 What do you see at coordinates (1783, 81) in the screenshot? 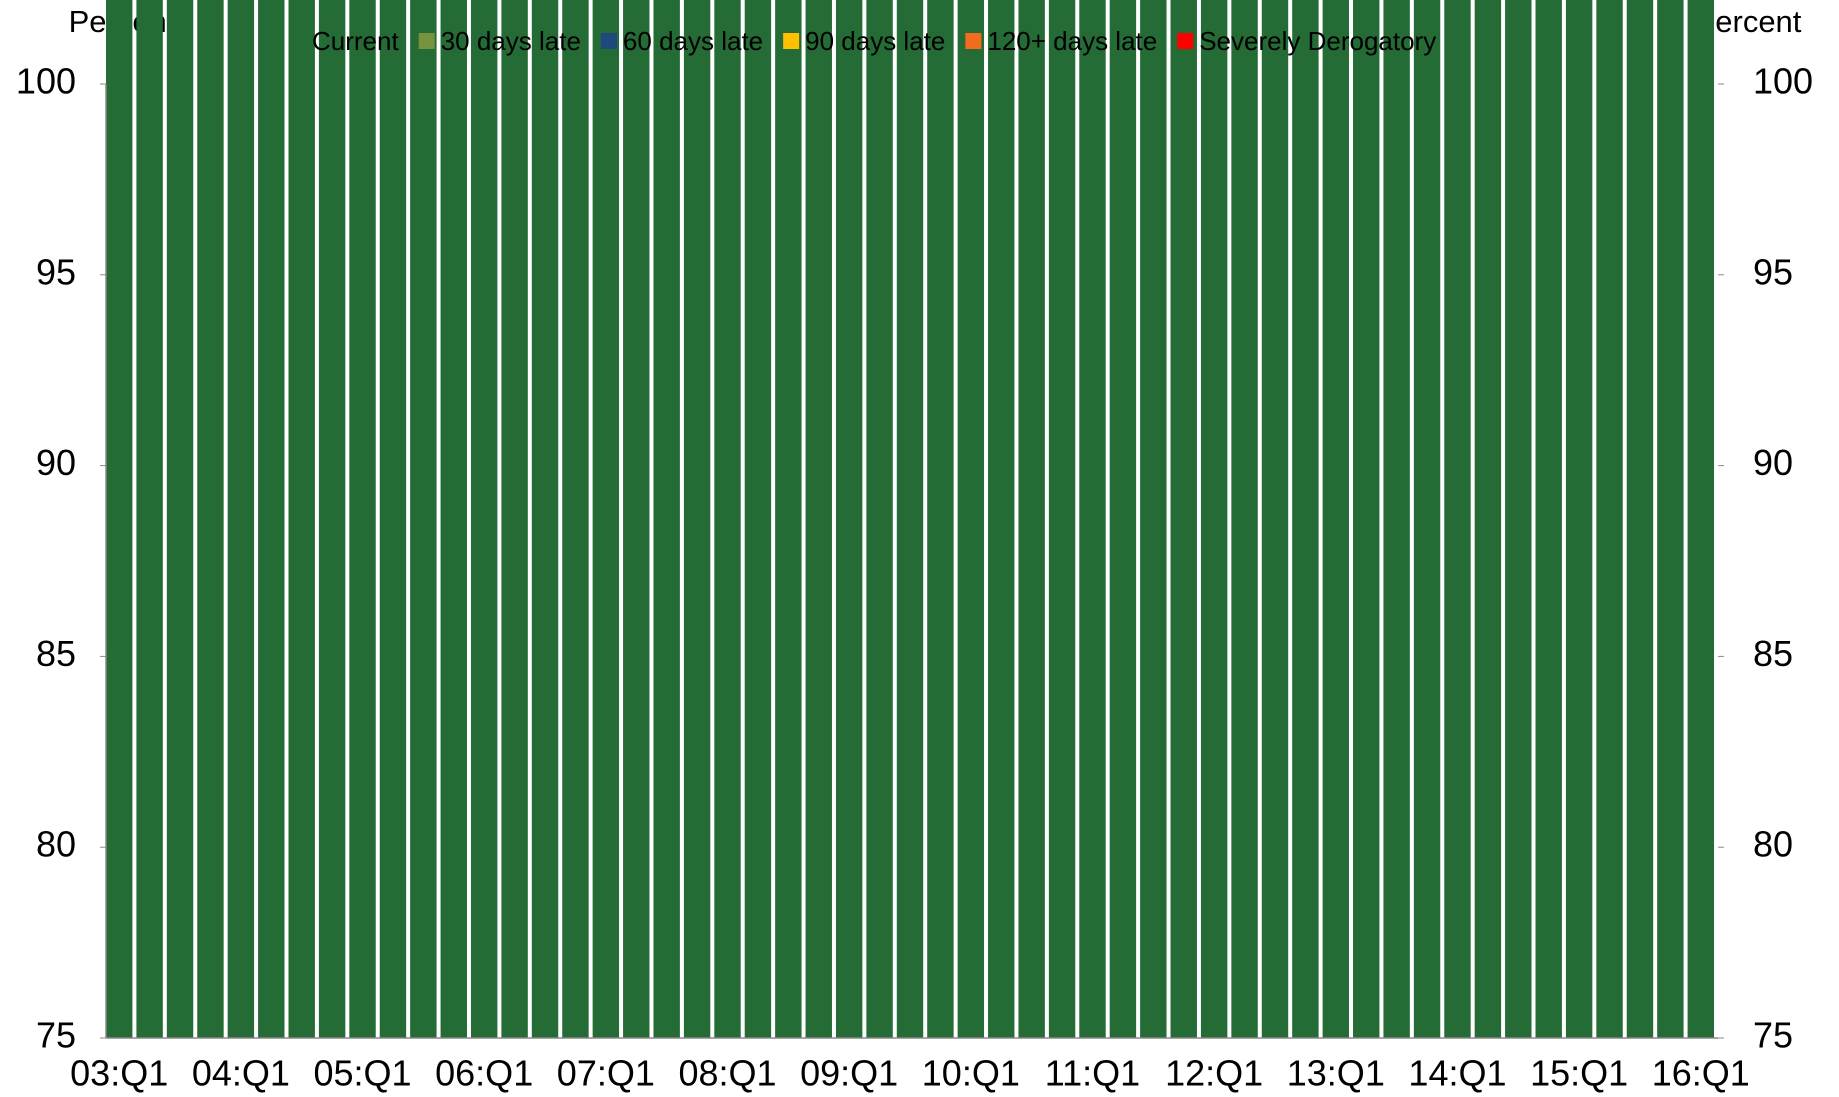
I see `y2-tick-label: 100` at bounding box center [1783, 81].